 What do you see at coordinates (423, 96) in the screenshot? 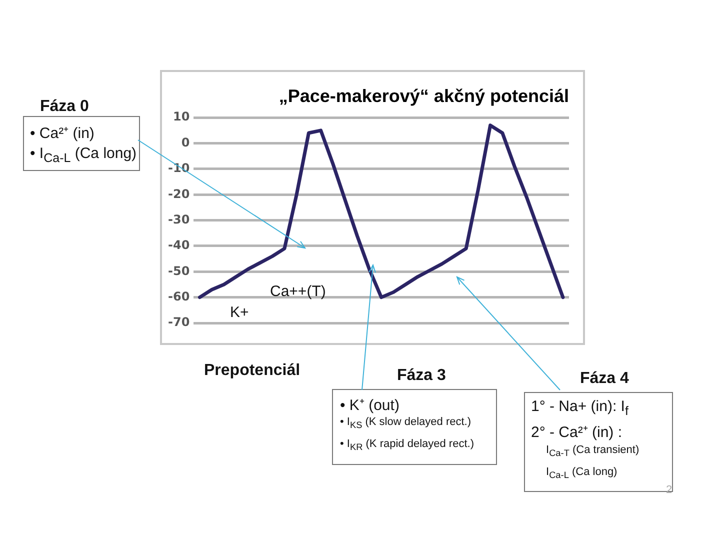
I see `chart-title: „Pace-makerový“ akčný potenciál` at bounding box center [423, 96].